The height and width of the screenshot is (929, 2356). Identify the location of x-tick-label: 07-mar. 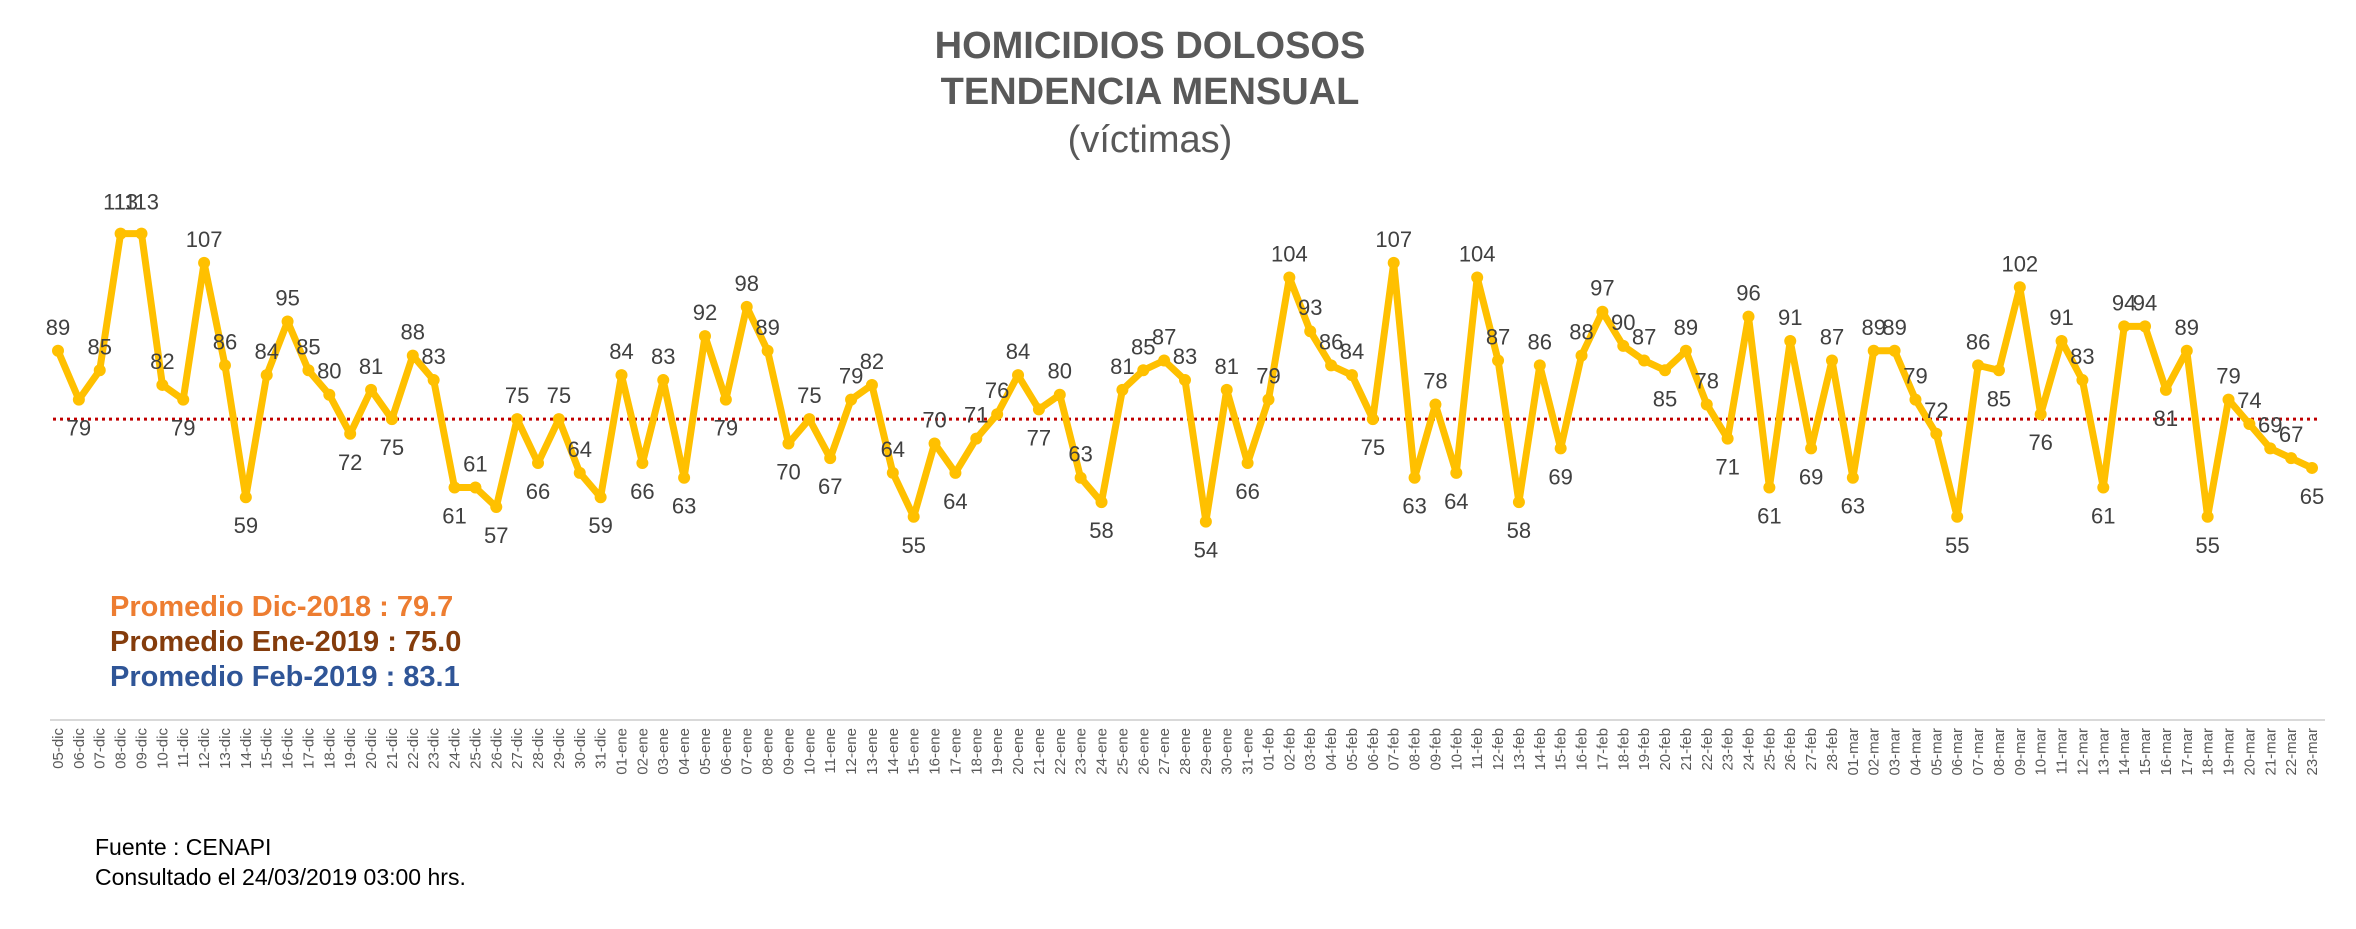
(1978, 752).